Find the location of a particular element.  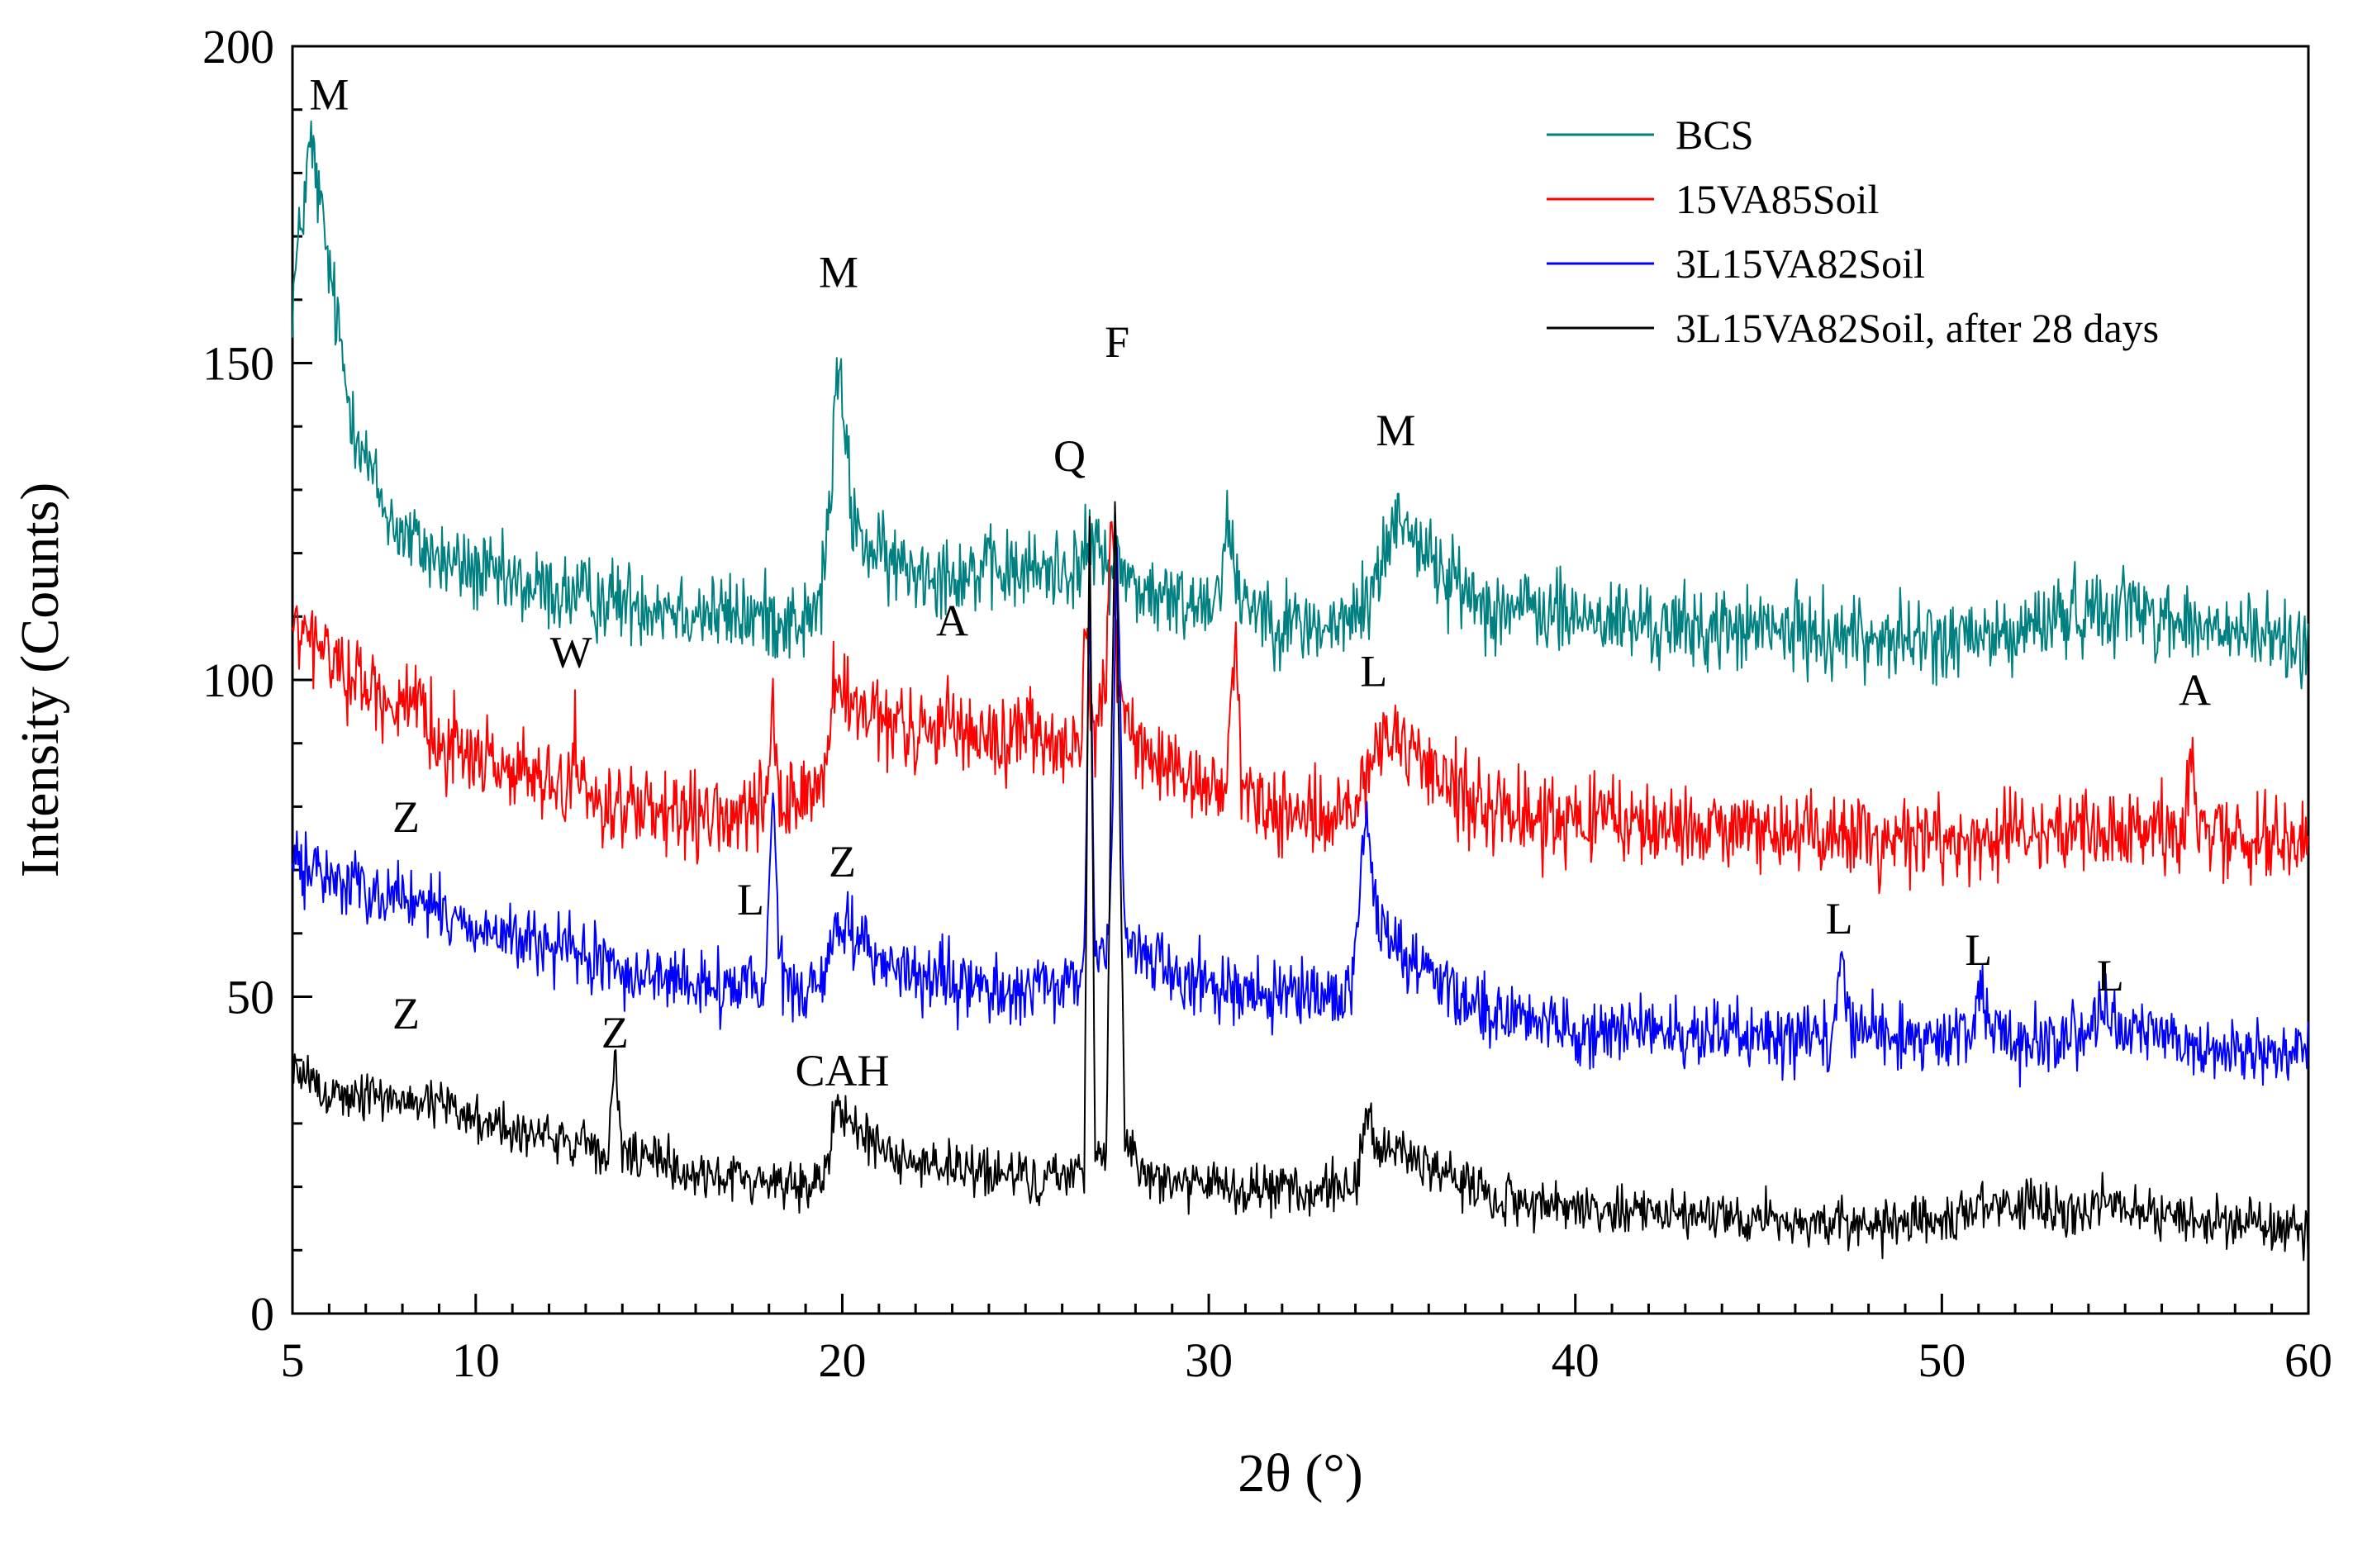

x-tick-label: 20 is located at coordinates (842, 1360).